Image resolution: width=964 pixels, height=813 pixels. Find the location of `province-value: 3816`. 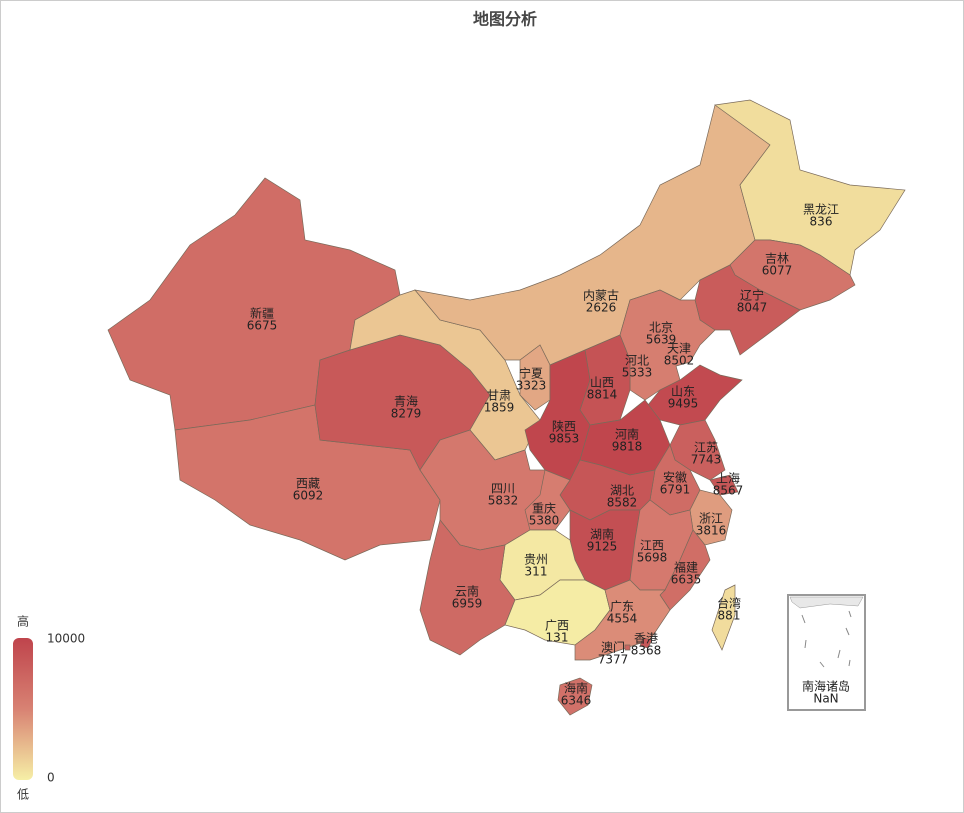

province-value: 3816 is located at coordinates (711, 531).